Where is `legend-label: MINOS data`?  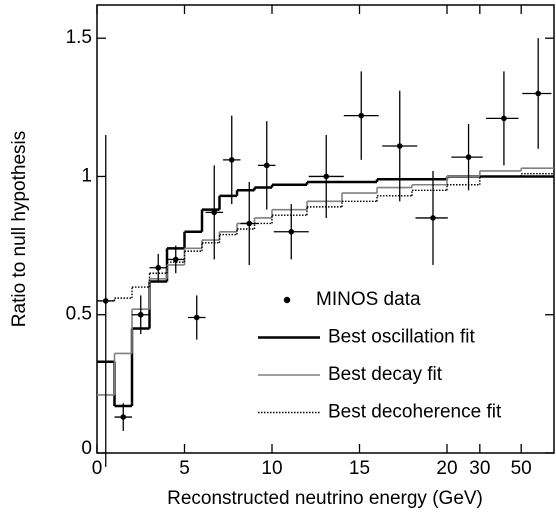
legend-label: MINOS data is located at coordinates (368, 299).